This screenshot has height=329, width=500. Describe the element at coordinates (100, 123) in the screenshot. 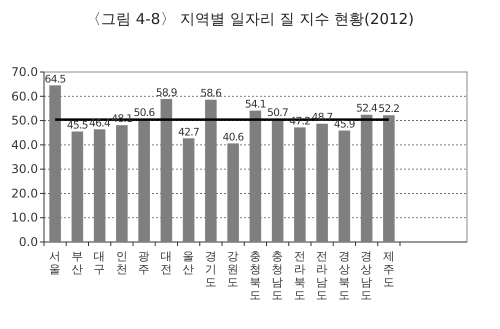

I see `data-label: 46.4` at that location.